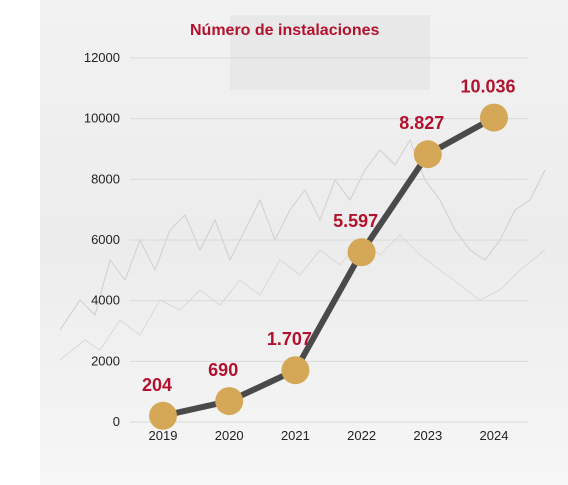  What do you see at coordinates (223, 370) in the screenshot?
I see `data-label: 690` at bounding box center [223, 370].